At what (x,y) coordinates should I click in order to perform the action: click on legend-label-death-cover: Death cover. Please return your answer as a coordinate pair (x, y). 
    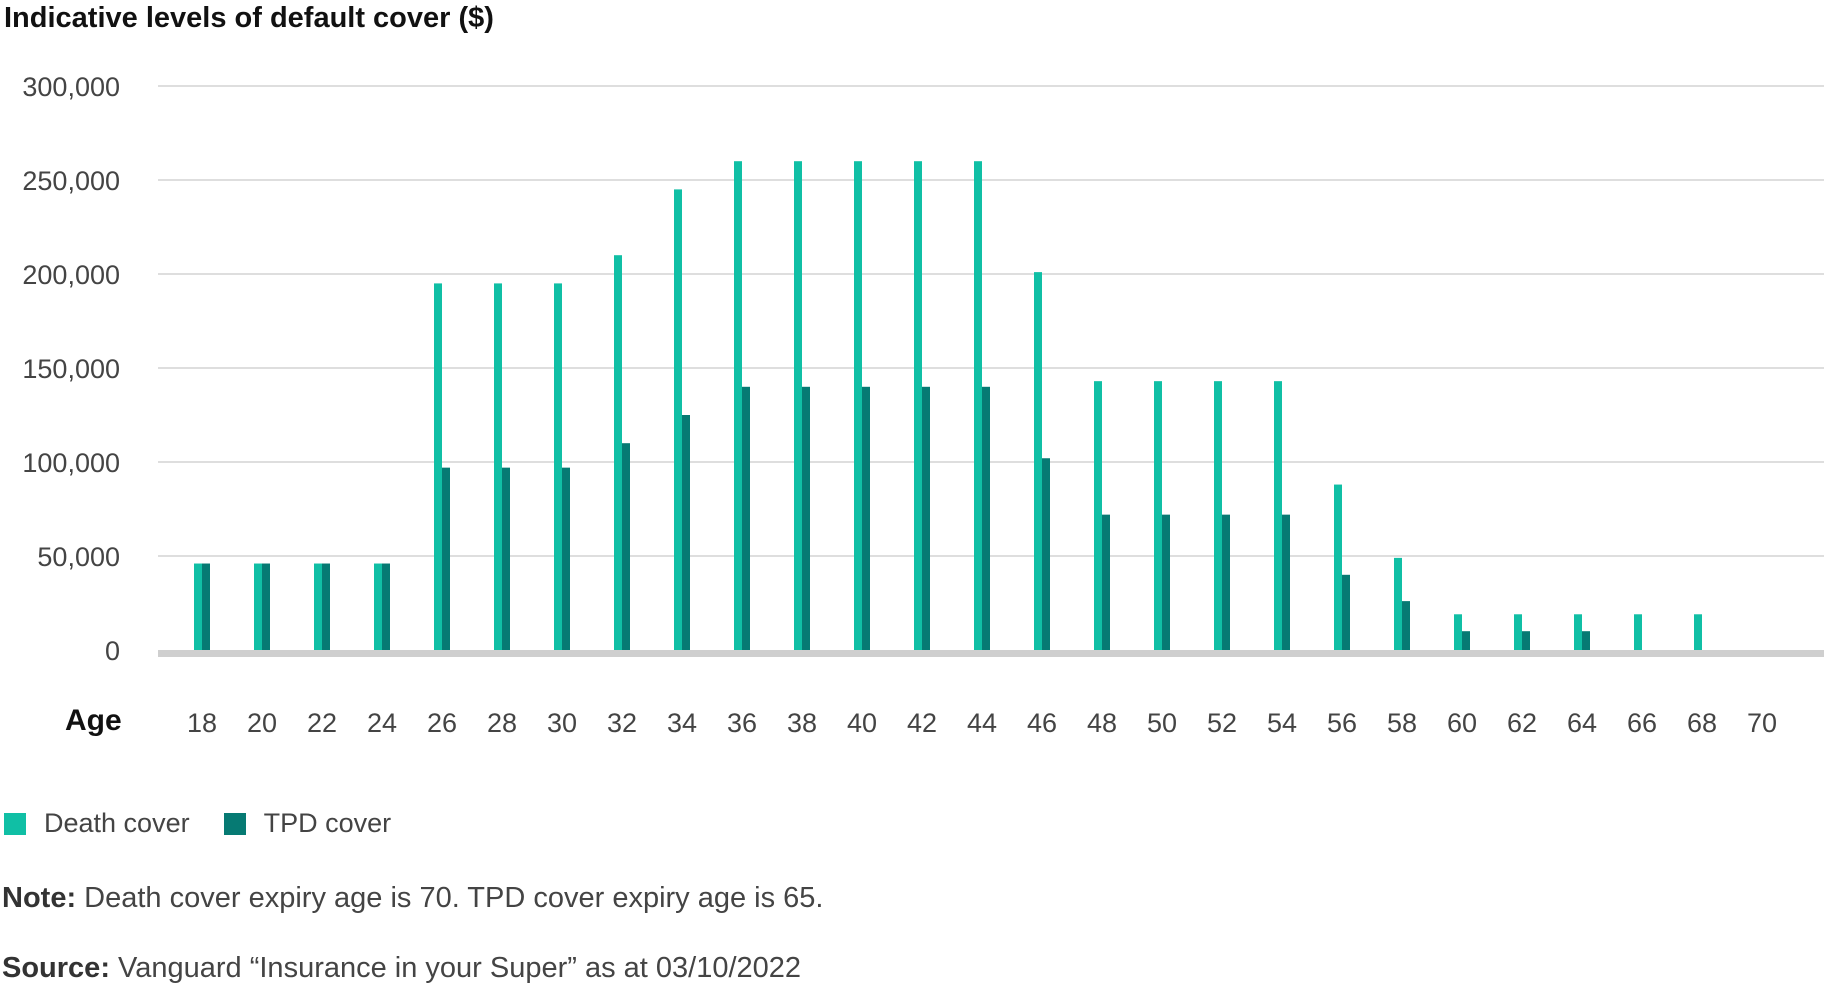
    Looking at the image, I should click on (117, 823).